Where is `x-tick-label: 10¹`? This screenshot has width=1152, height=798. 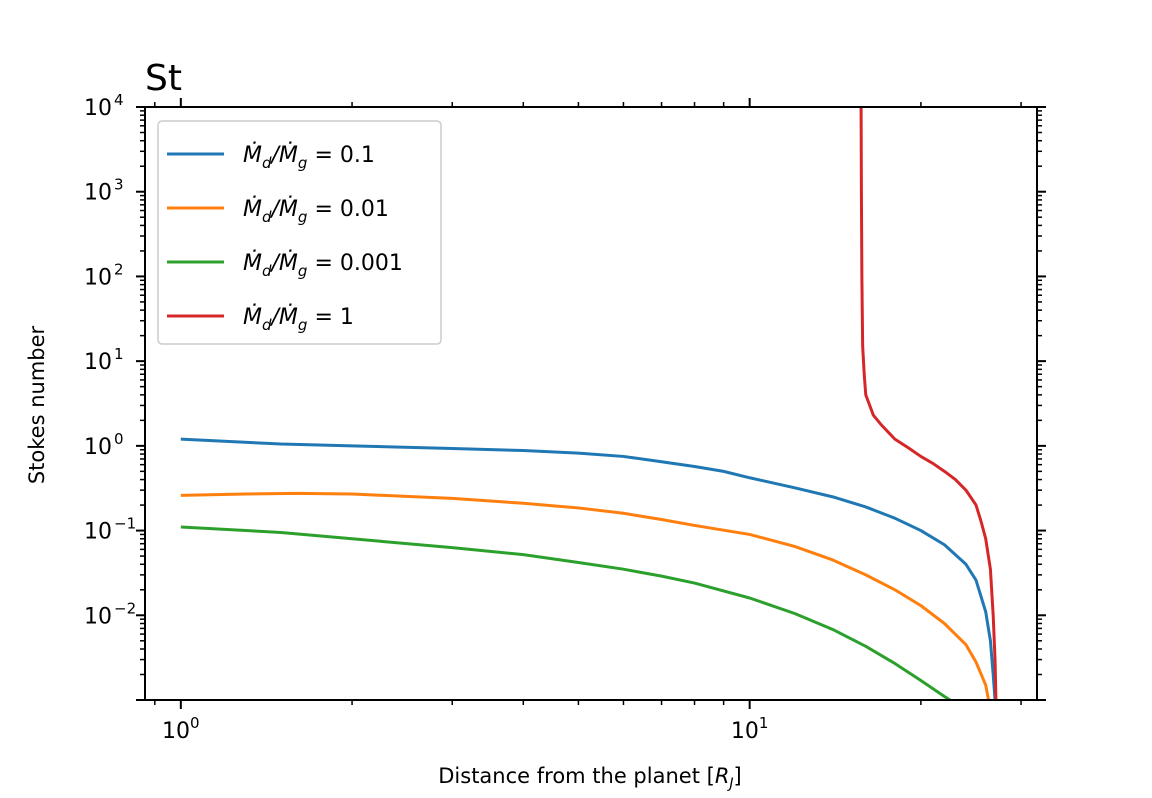 x-tick-label: 10¹ is located at coordinates (750, 729).